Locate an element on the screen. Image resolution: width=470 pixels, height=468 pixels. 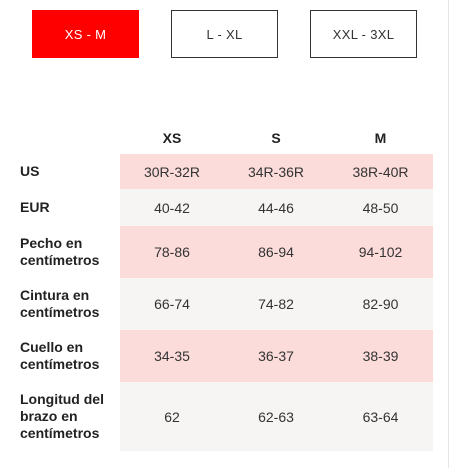
scroll-panel-edge is located at coordinates (459, 234).